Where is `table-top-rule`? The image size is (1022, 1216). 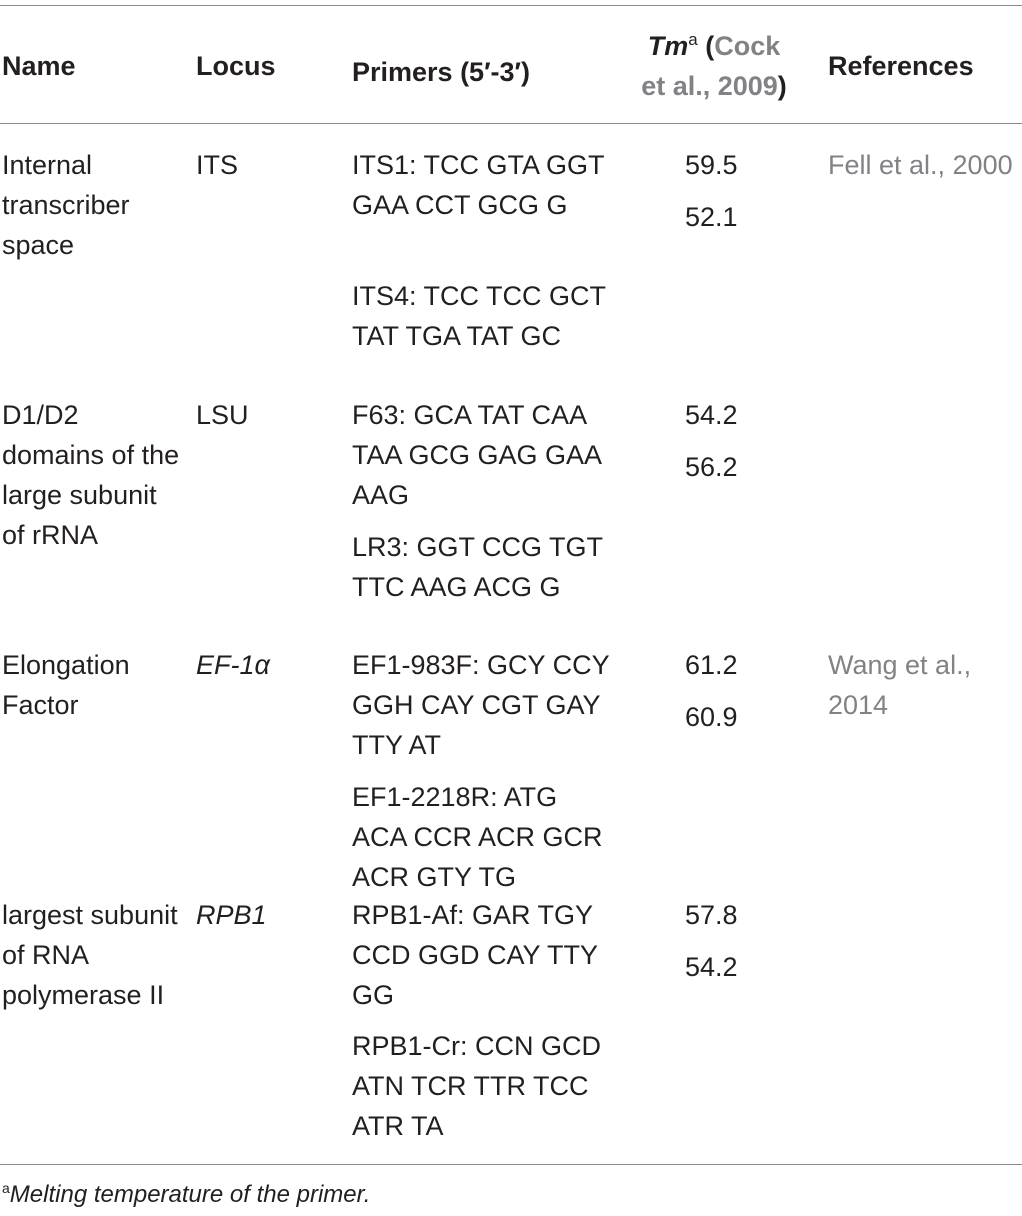
table-top-rule is located at coordinates (511, 5).